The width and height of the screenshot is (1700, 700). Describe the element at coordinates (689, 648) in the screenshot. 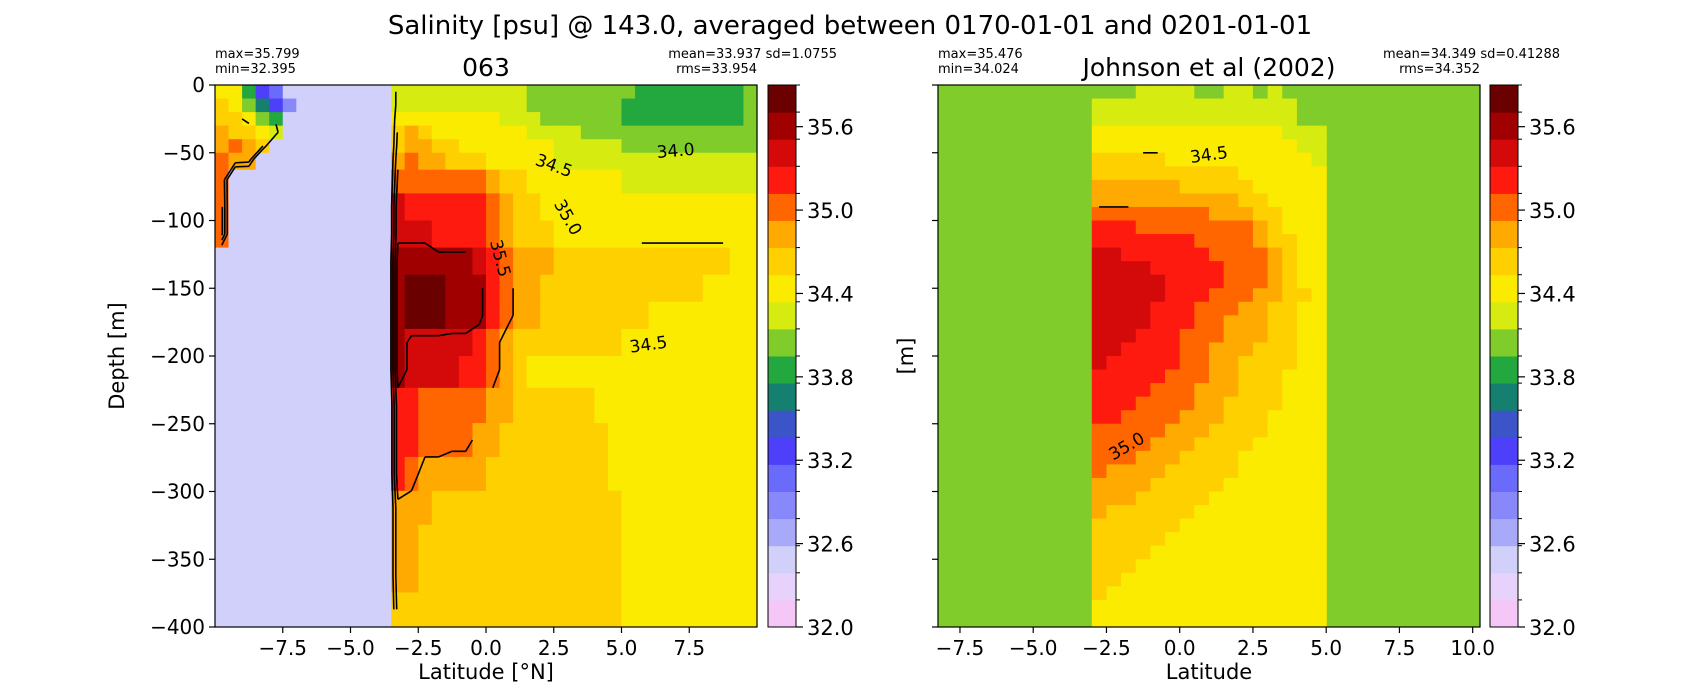

I see `x-tick-label: 7.5` at that location.